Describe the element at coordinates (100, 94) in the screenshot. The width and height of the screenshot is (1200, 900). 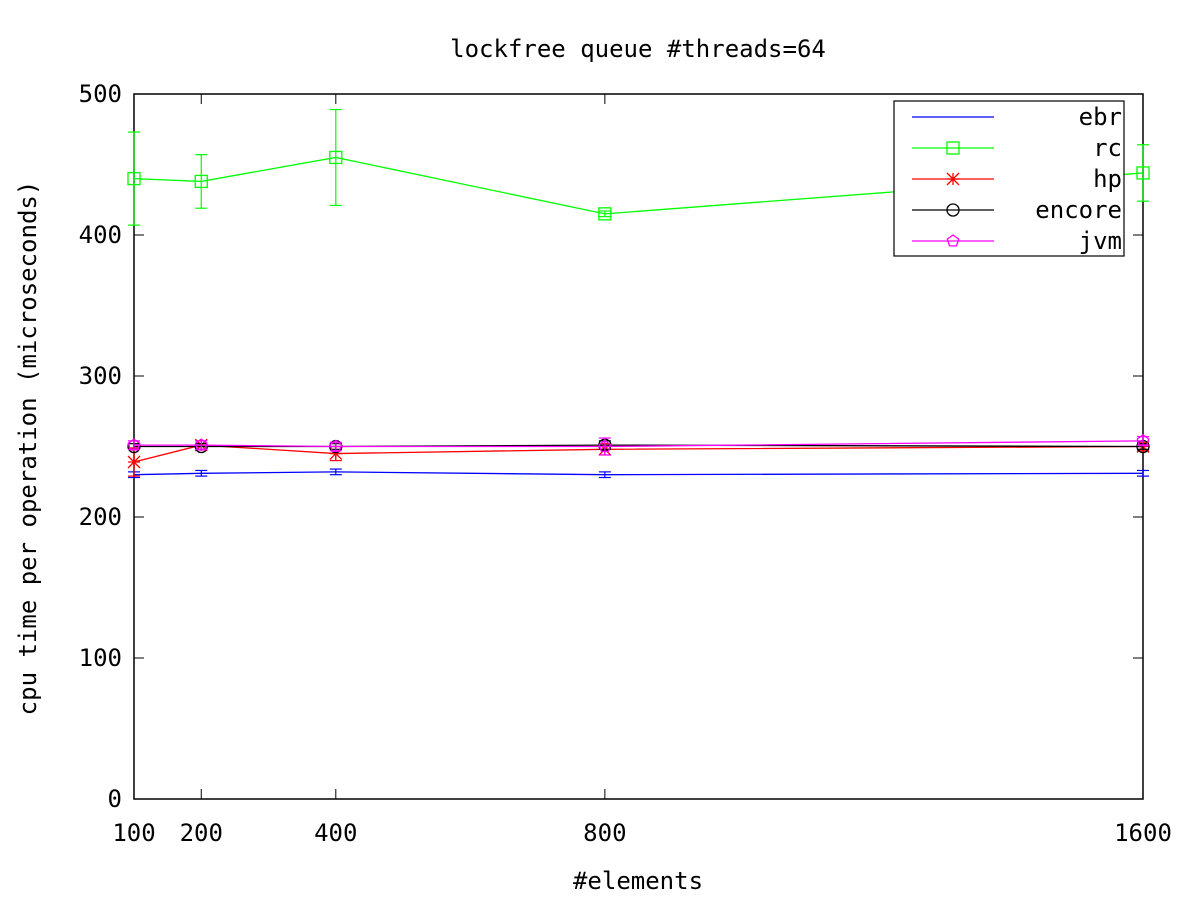
I see `y-tick-label: 500` at that location.